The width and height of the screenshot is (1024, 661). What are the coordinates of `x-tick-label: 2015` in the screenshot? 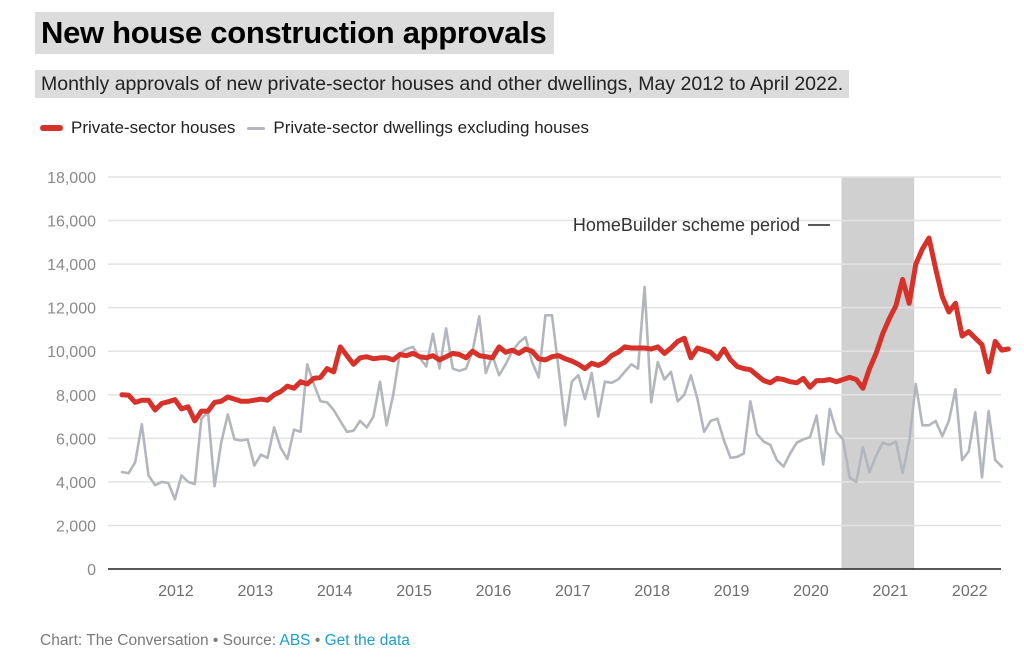 It's located at (414, 591).